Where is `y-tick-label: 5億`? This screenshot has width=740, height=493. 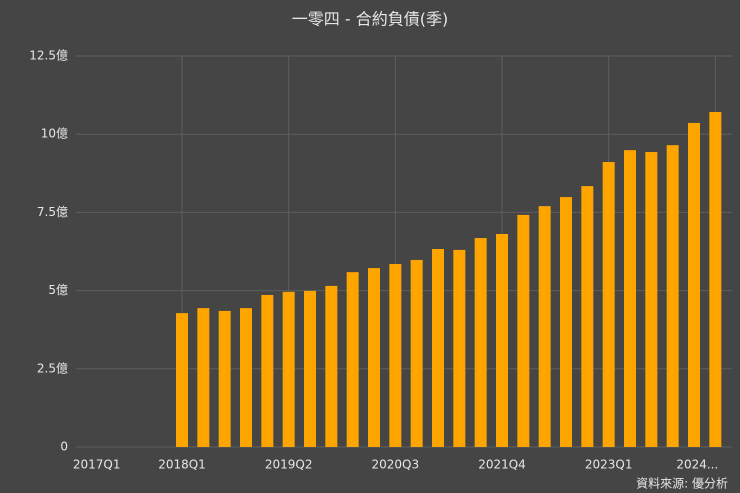
y-tick-label: 5億 is located at coordinates (58, 290).